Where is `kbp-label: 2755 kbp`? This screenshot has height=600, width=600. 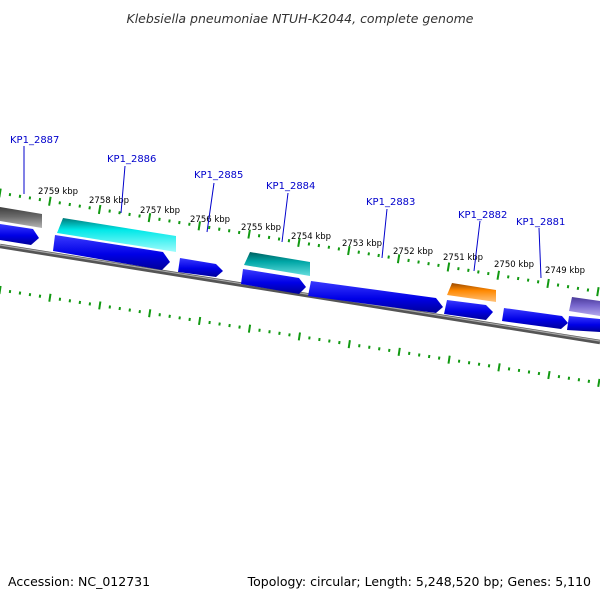 kbp-label: 2755 kbp is located at coordinates (261, 228).